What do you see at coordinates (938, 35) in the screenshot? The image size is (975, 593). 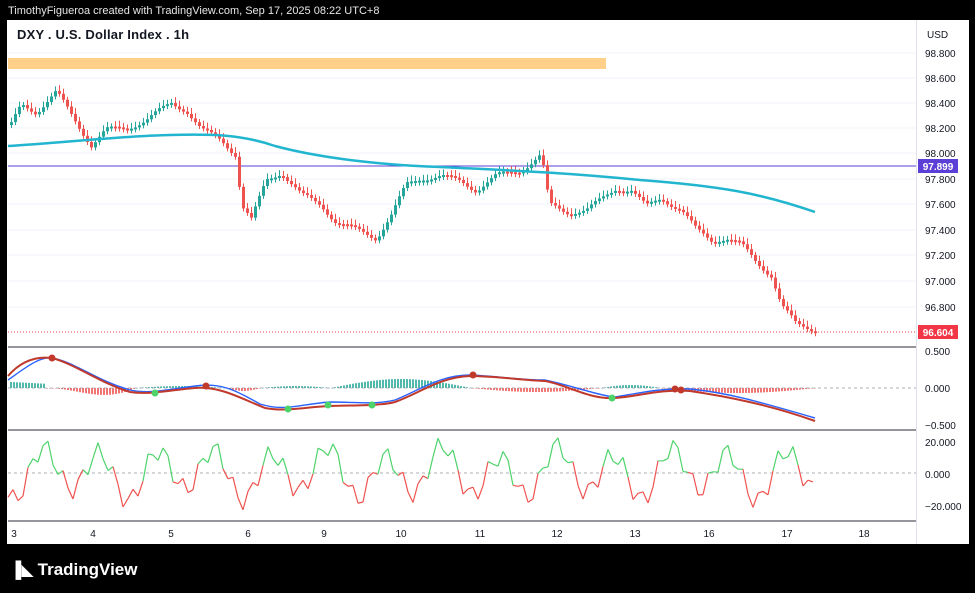 I see `currency-label: USD` at bounding box center [938, 35].